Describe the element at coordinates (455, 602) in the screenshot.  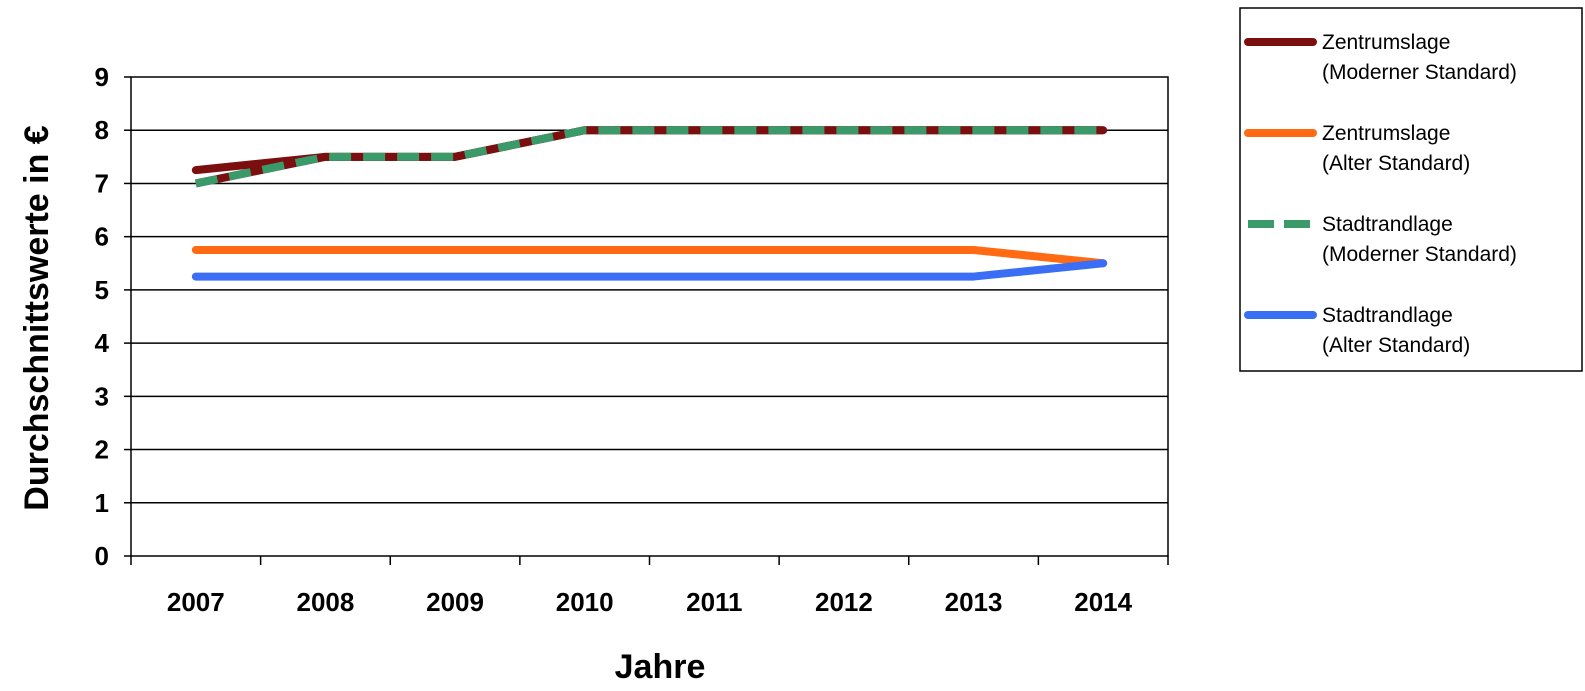
I see `x-tick-label: 2009` at that location.